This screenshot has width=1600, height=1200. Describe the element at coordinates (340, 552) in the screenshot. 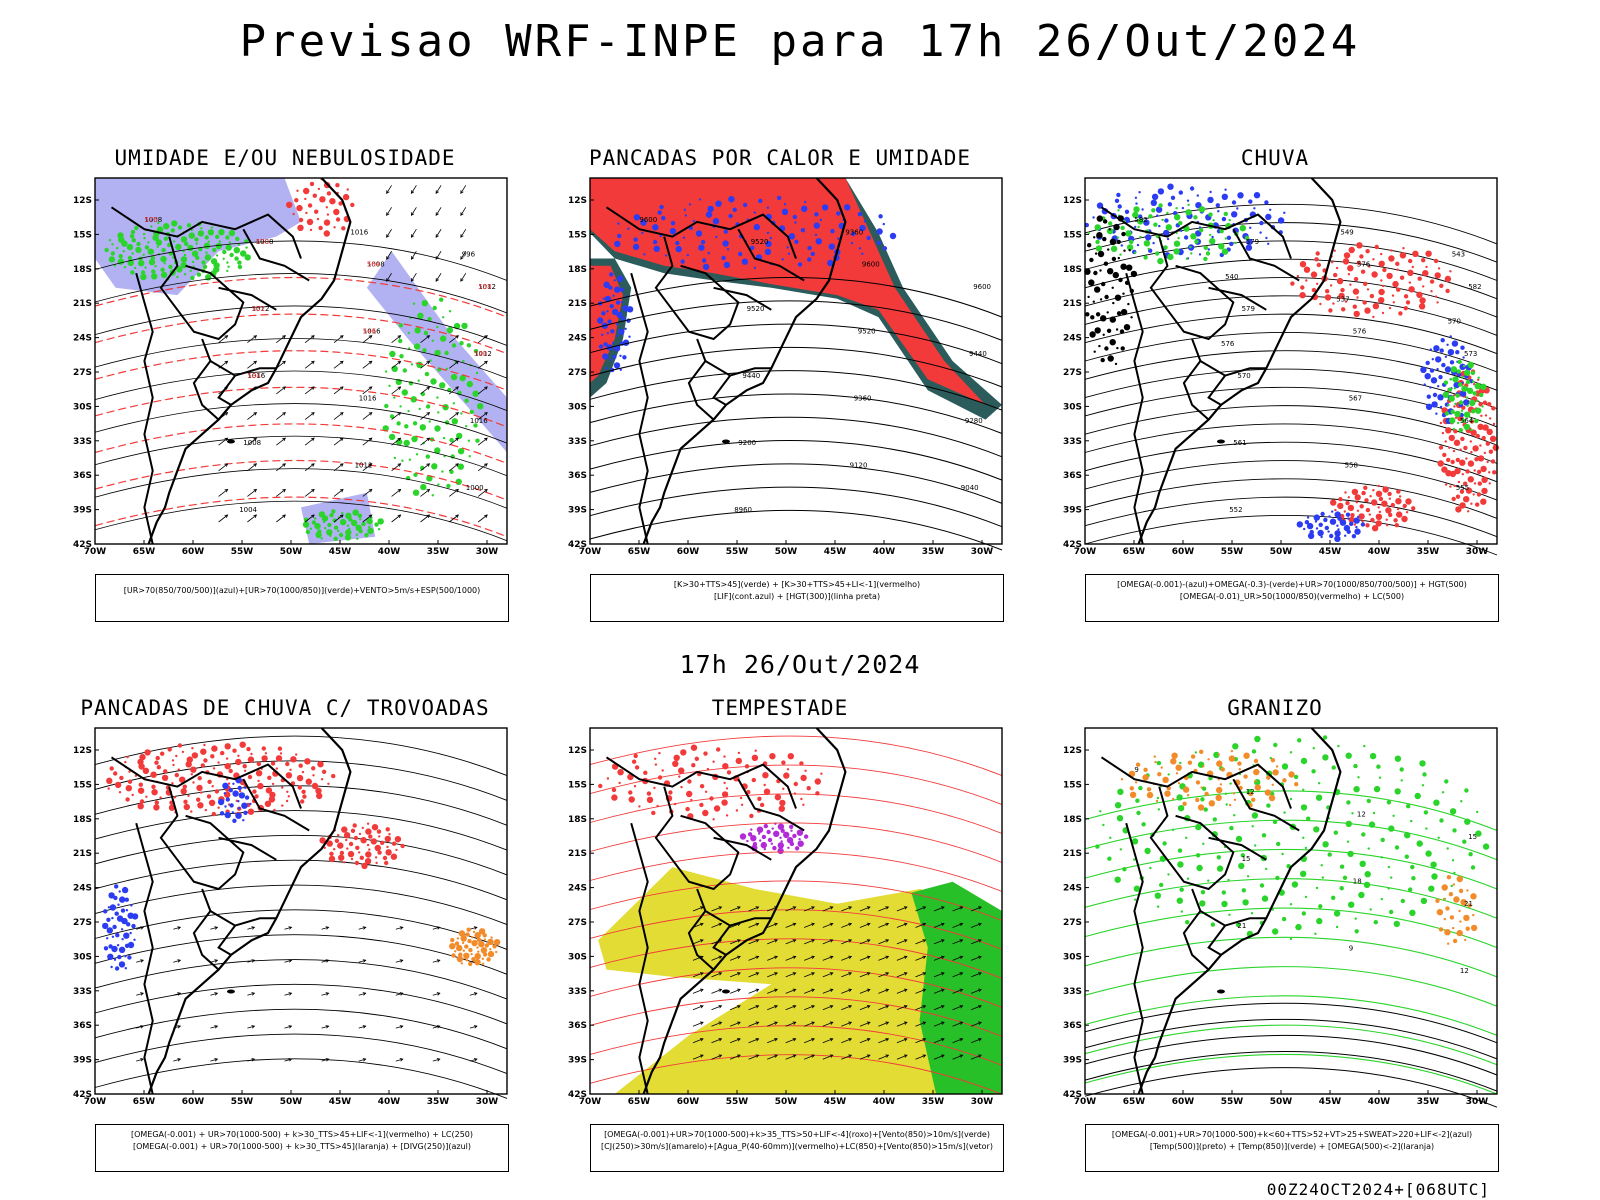

I see `lon-tick-label: 45W` at that location.